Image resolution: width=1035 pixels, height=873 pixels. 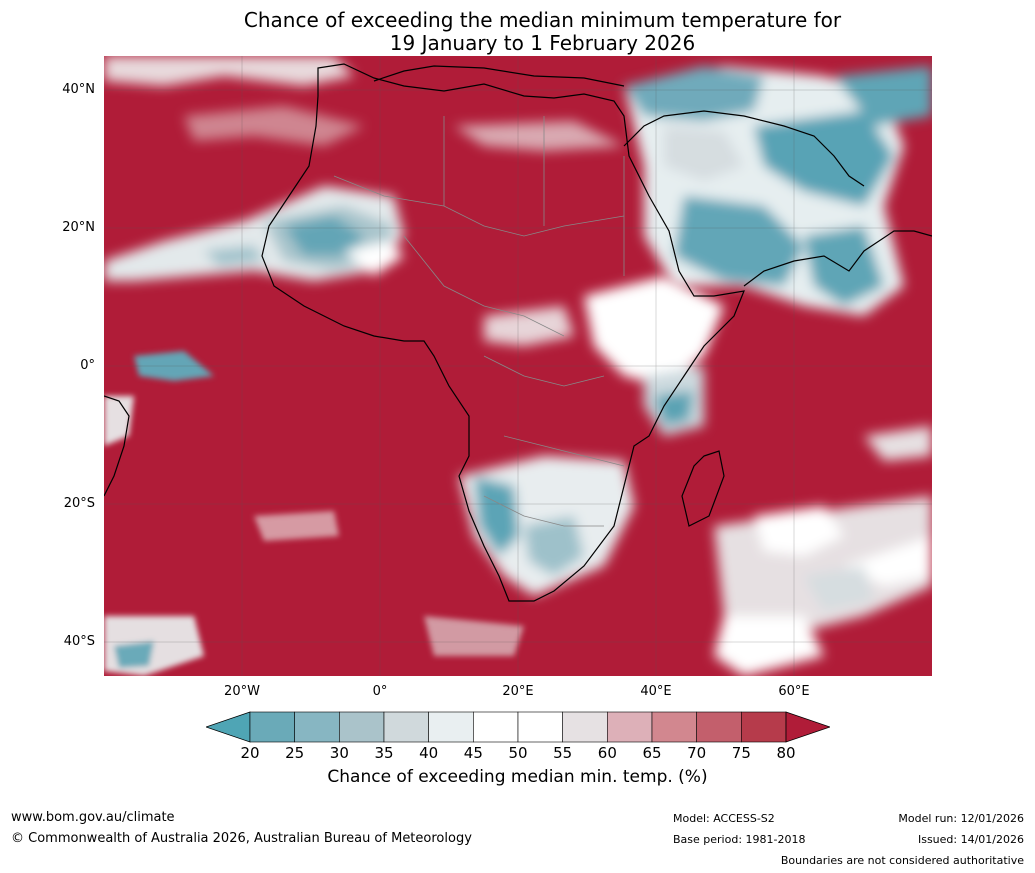 I want to click on colorbar-tick-label: 35, so click(x=384, y=753).